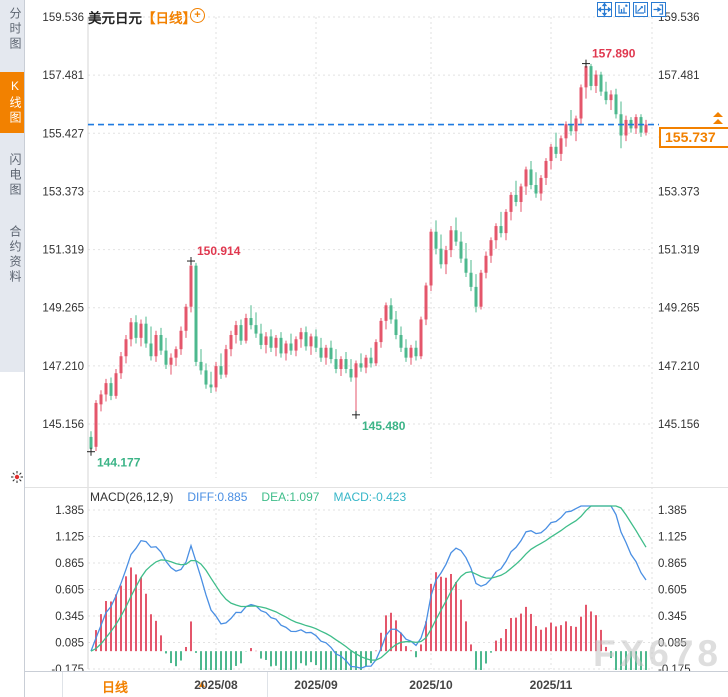 This screenshot has width=728, height=697. Describe the element at coordinates (63, 18) in the screenshot. I see `price-axis-tick-left: 159.536` at that location.